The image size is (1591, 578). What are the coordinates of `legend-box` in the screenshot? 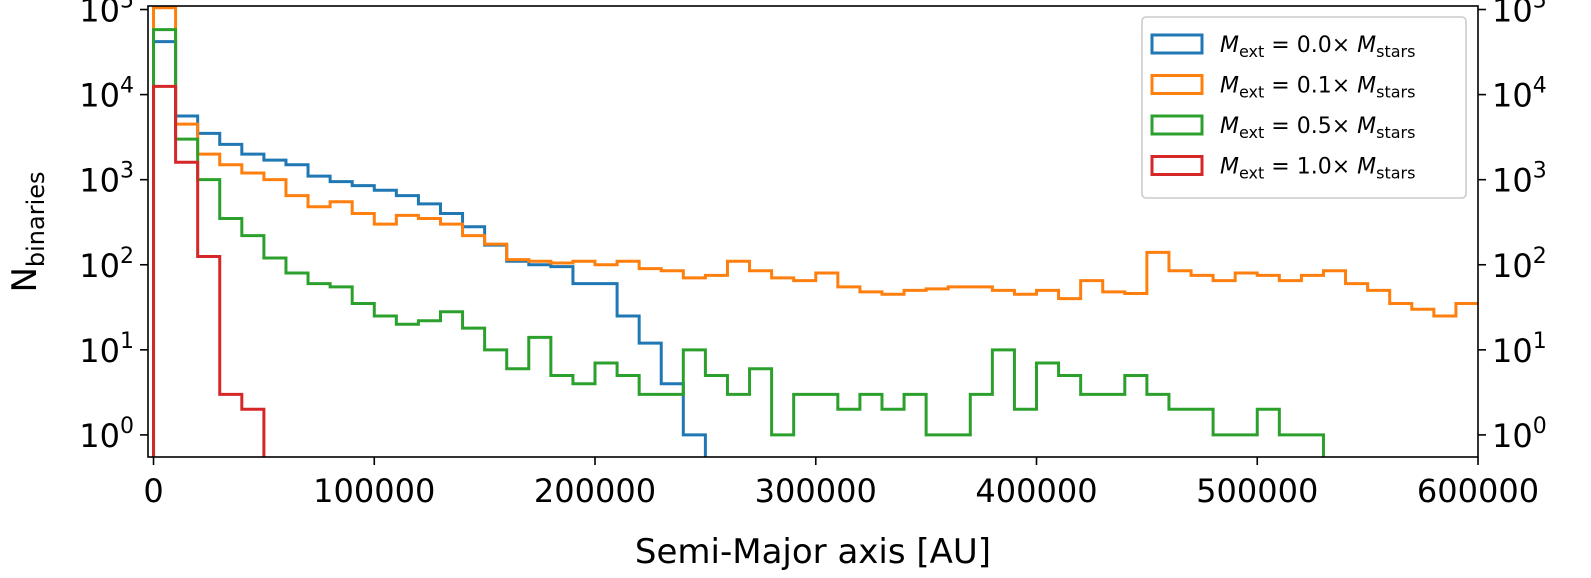 It's located at (1304, 107).